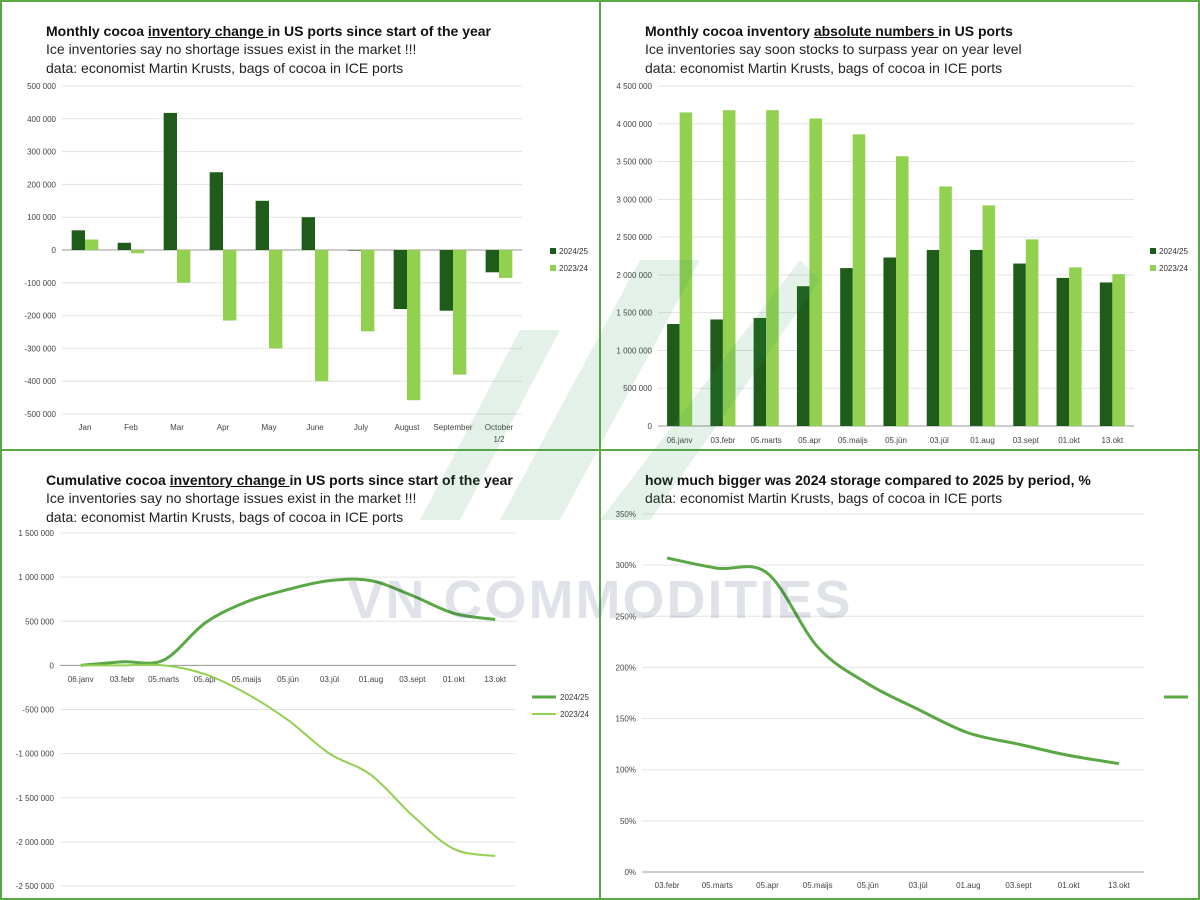 The width and height of the screenshot is (1200, 900). What do you see at coordinates (634, 124) in the screenshot?
I see `y-tick-label: 4 000 000` at bounding box center [634, 124].